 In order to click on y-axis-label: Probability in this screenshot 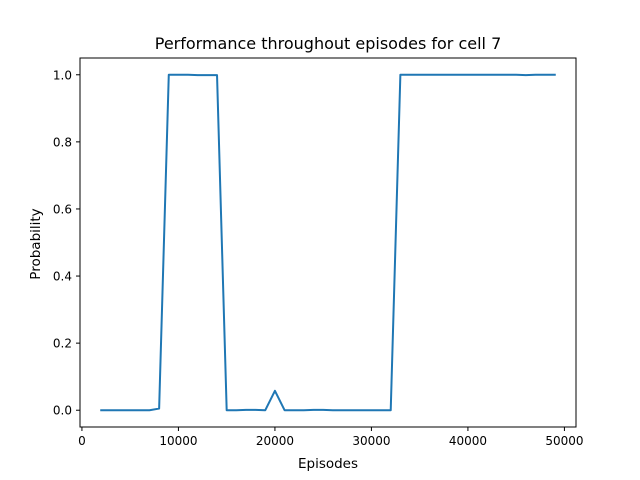, I will do `click(36, 243)`.